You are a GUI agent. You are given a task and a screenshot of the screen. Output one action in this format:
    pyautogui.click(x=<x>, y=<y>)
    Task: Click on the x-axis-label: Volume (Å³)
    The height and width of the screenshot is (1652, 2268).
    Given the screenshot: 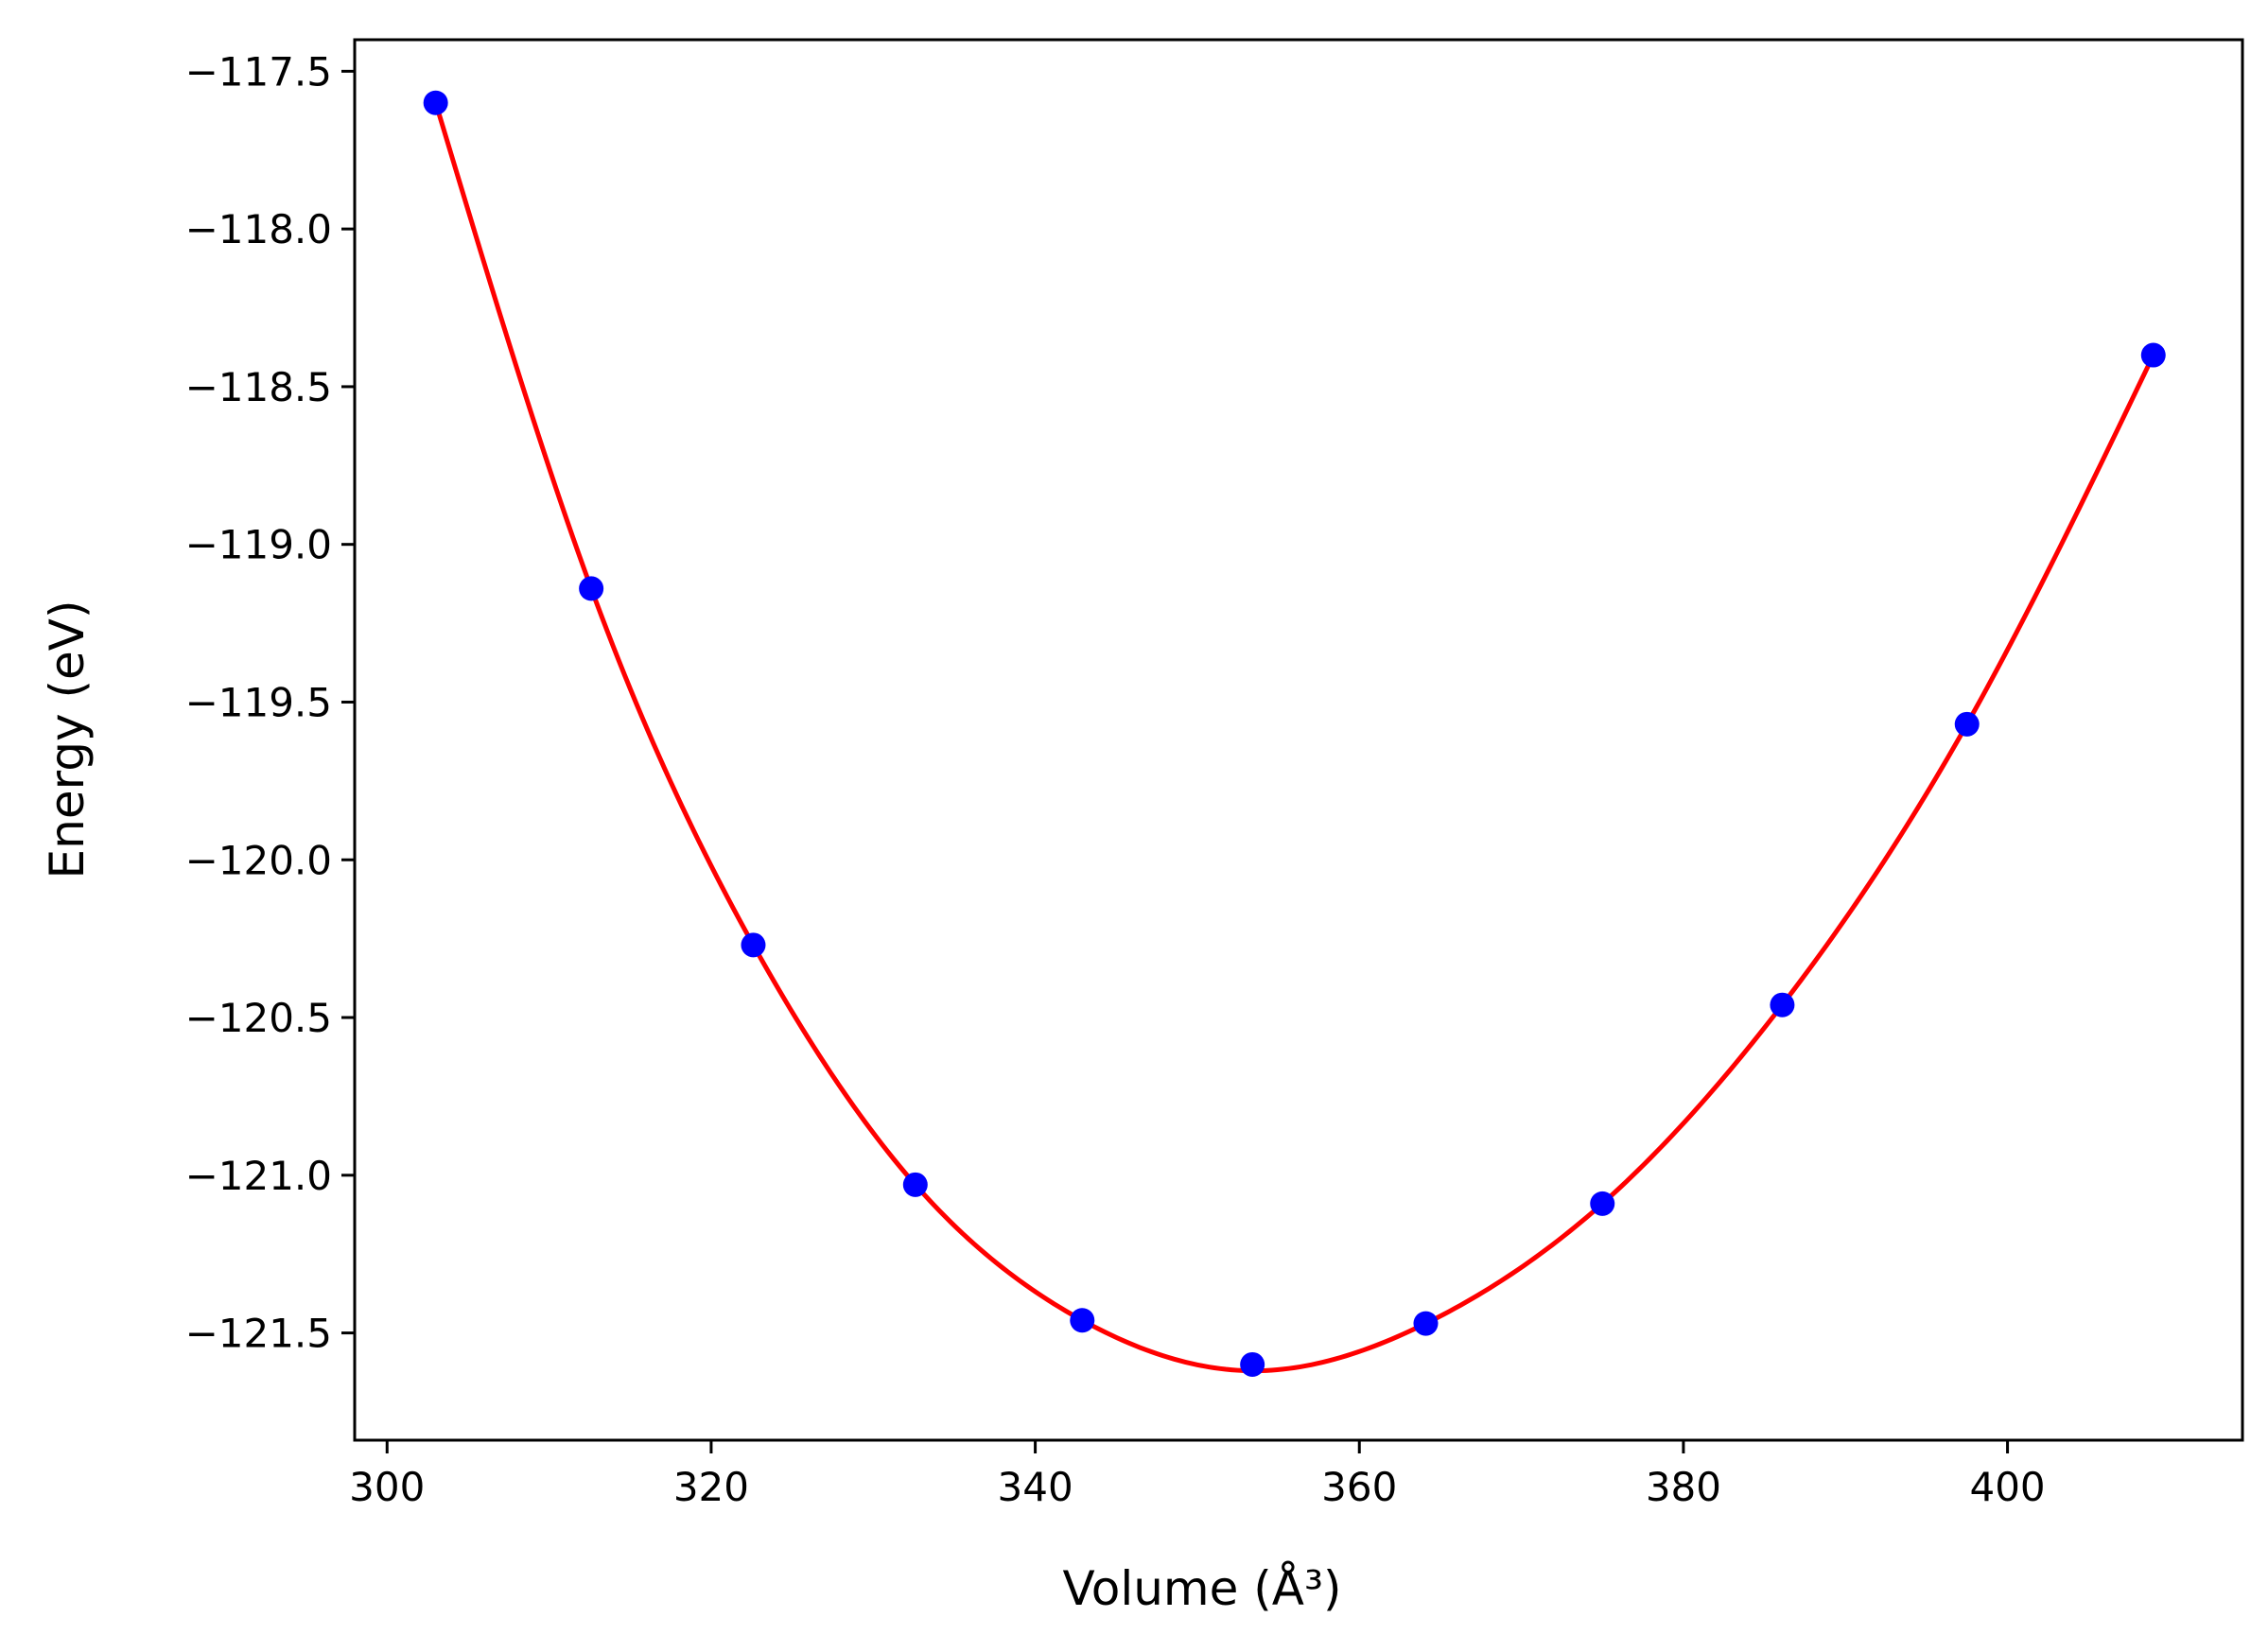 What is the action you would take?
    pyautogui.click(x=1201, y=1588)
    